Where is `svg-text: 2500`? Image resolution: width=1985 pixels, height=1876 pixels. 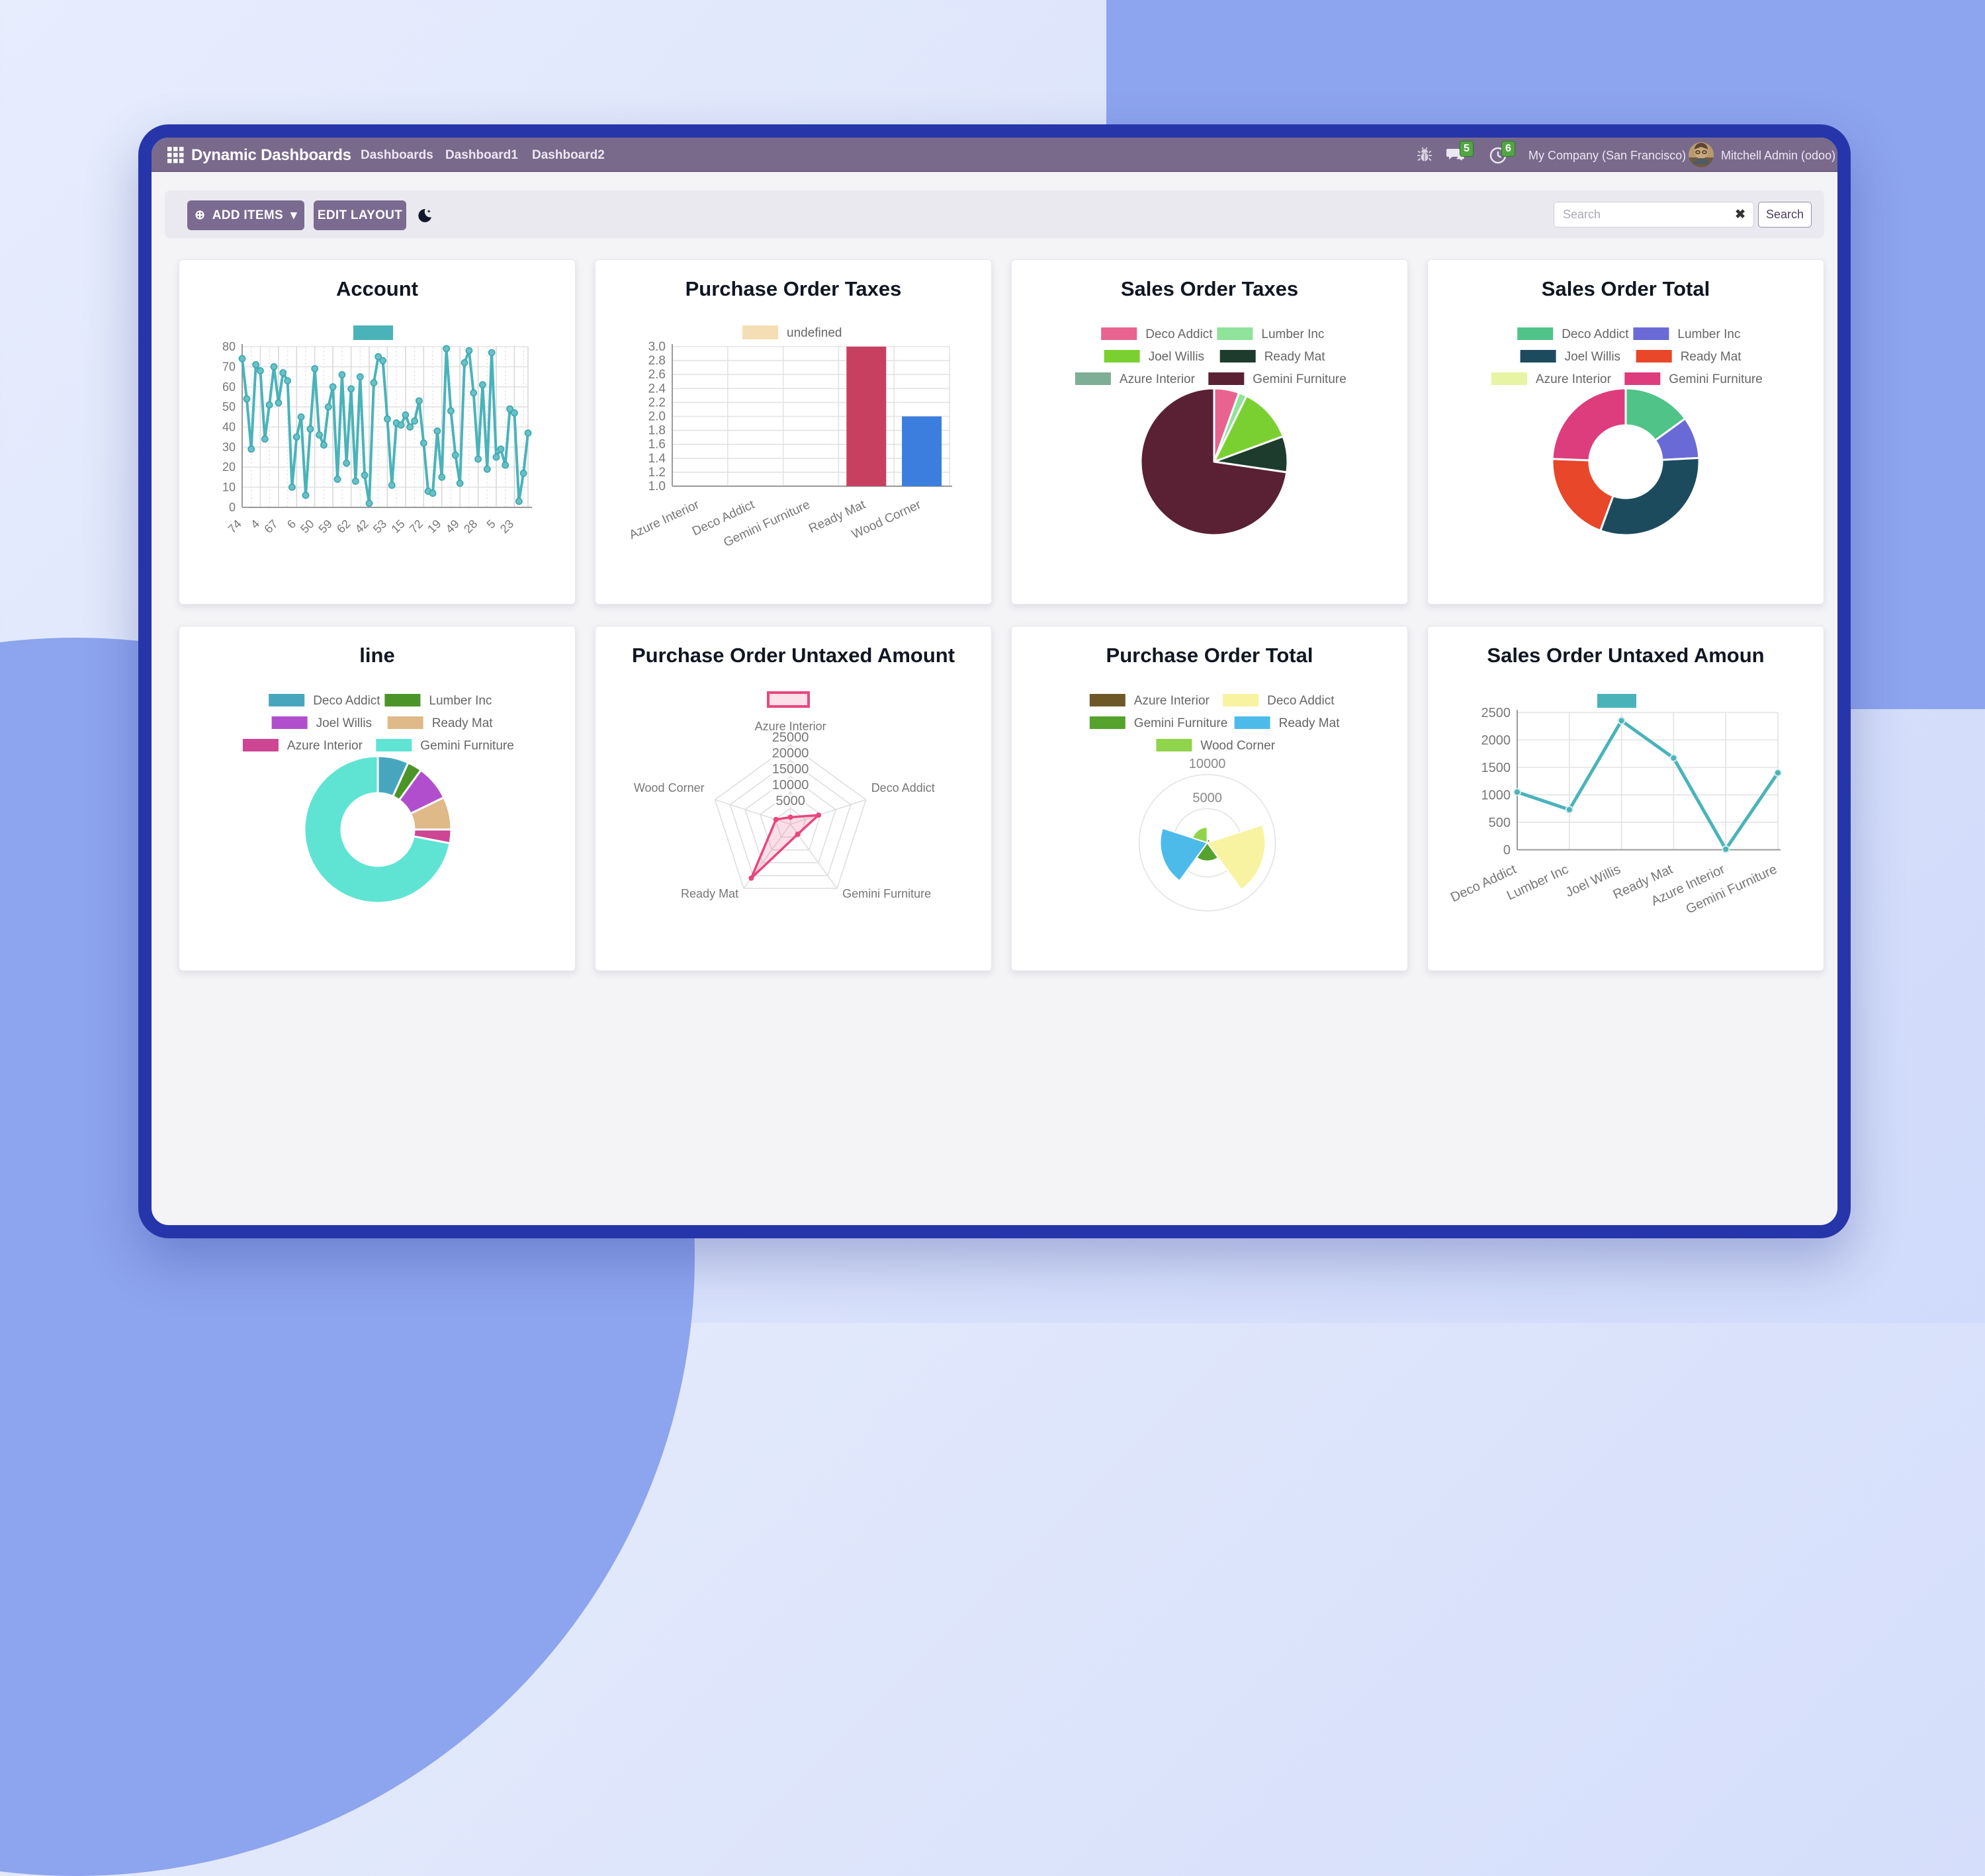 svg-text: 2500 is located at coordinates (1496, 713).